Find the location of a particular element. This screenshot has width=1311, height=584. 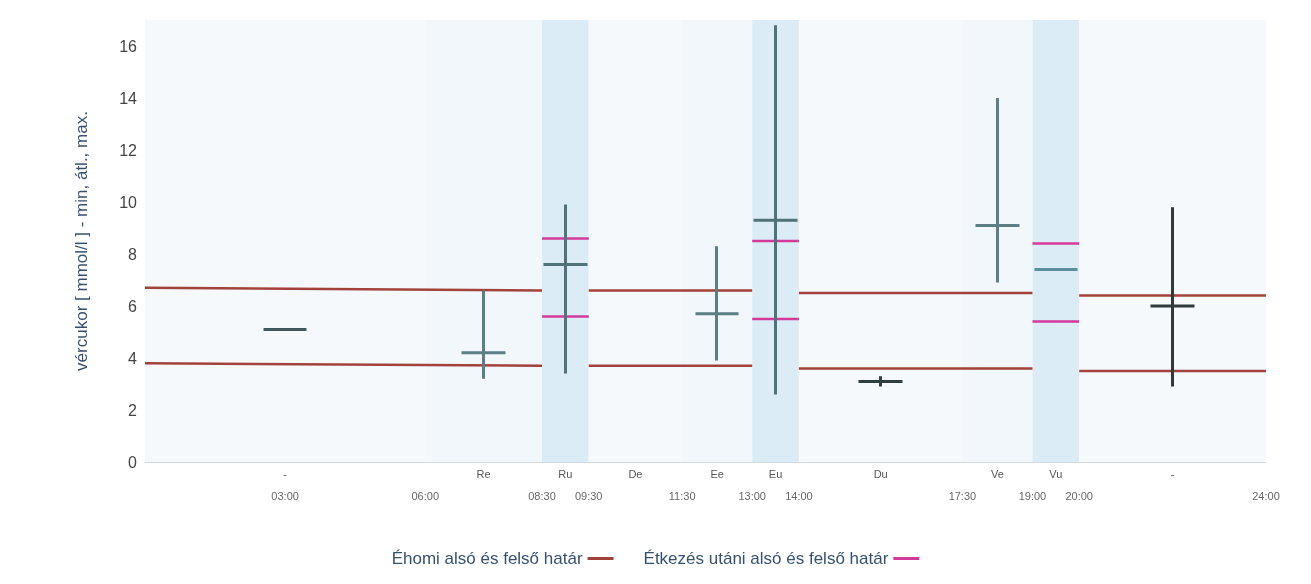

x-tick-label: 17:30 is located at coordinates (962, 495).